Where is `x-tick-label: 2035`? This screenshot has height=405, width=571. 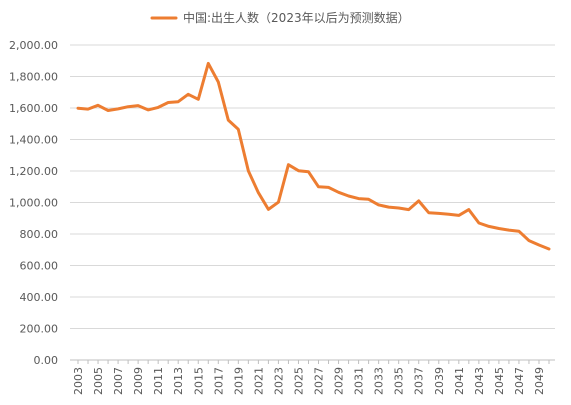 x-tick-label: 2035 is located at coordinates (399, 381).